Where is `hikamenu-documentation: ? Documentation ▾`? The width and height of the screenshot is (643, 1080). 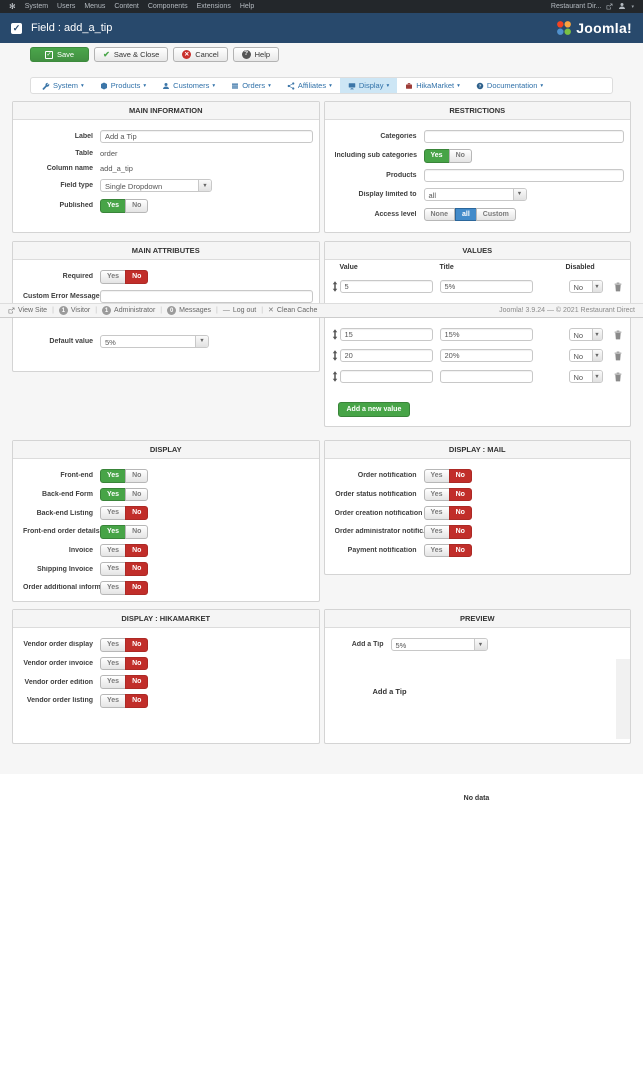 hikamenu-documentation: ? Documentation ▾ is located at coordinates (509, 85).